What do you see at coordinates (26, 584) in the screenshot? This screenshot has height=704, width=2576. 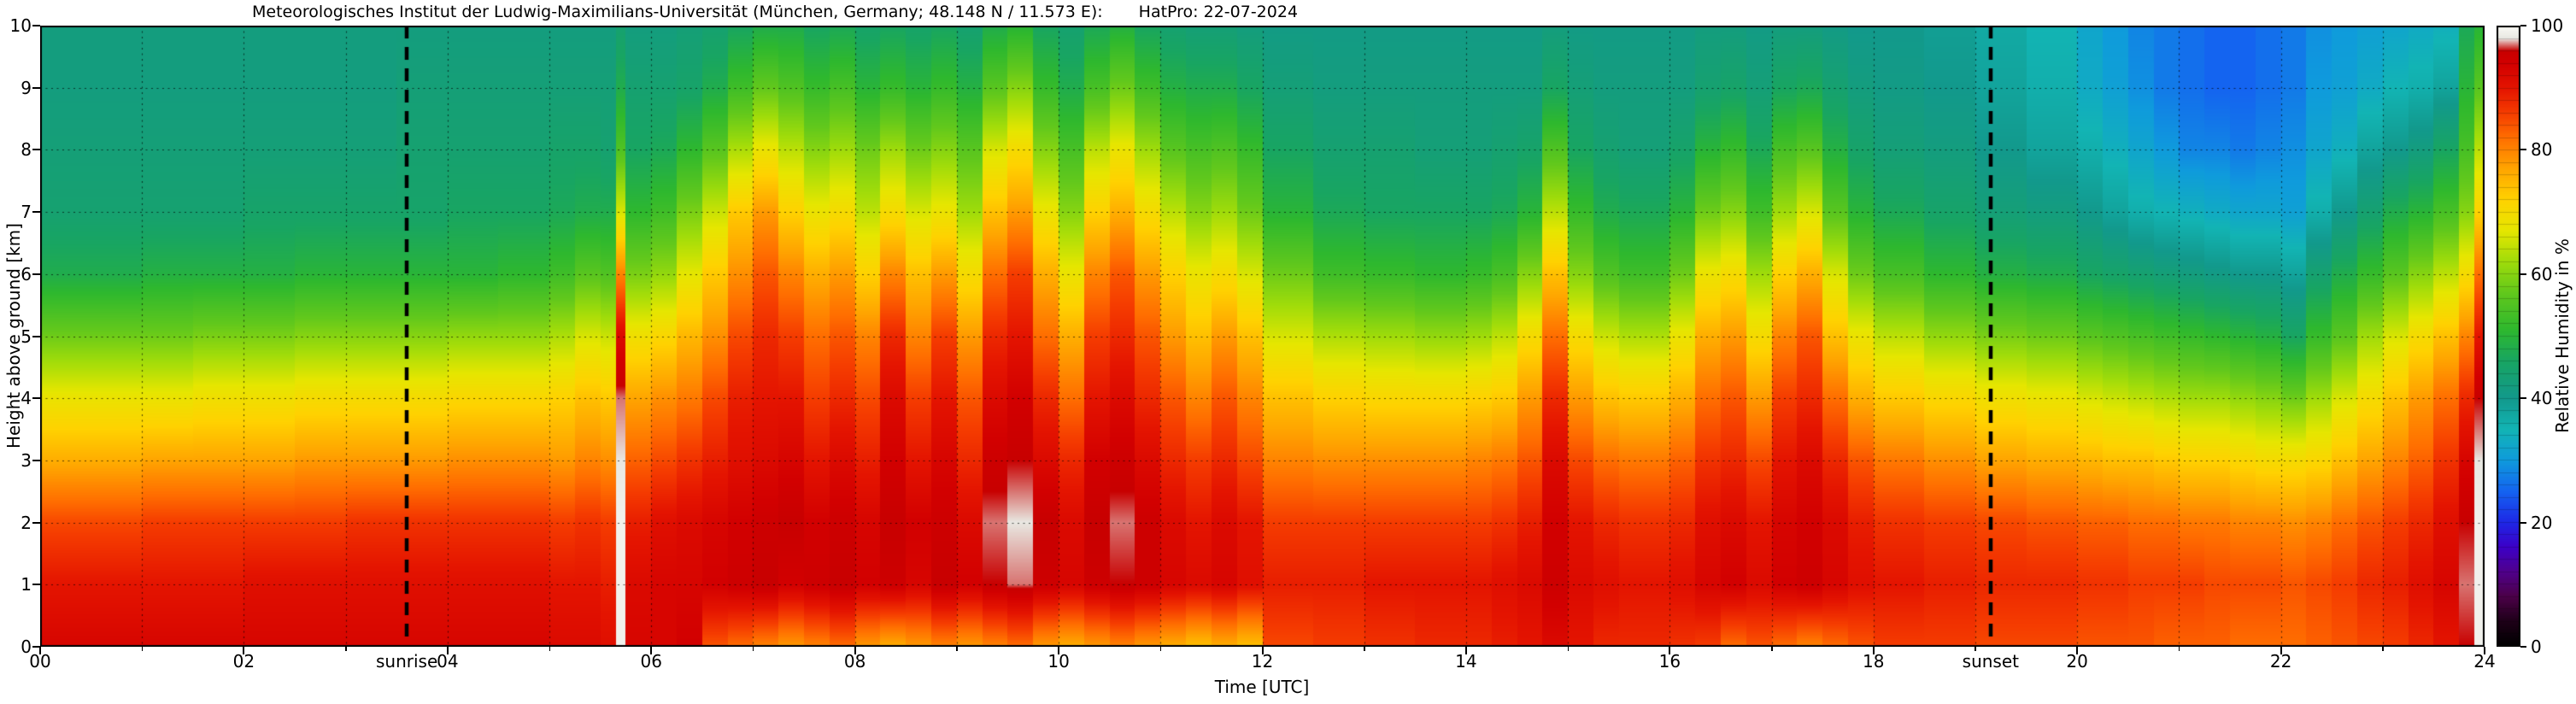 I see `y-tick-label: 1` at bounding box center [26, 584].